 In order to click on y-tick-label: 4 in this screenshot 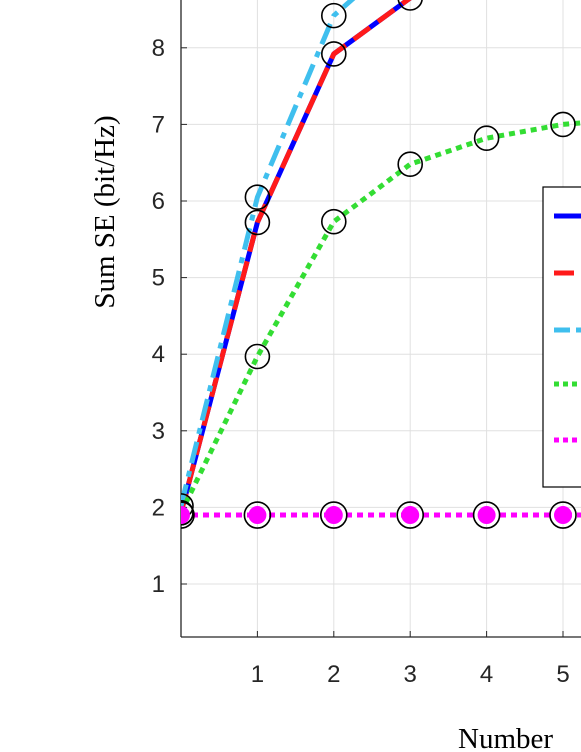, I will do `click(158, 354)`.